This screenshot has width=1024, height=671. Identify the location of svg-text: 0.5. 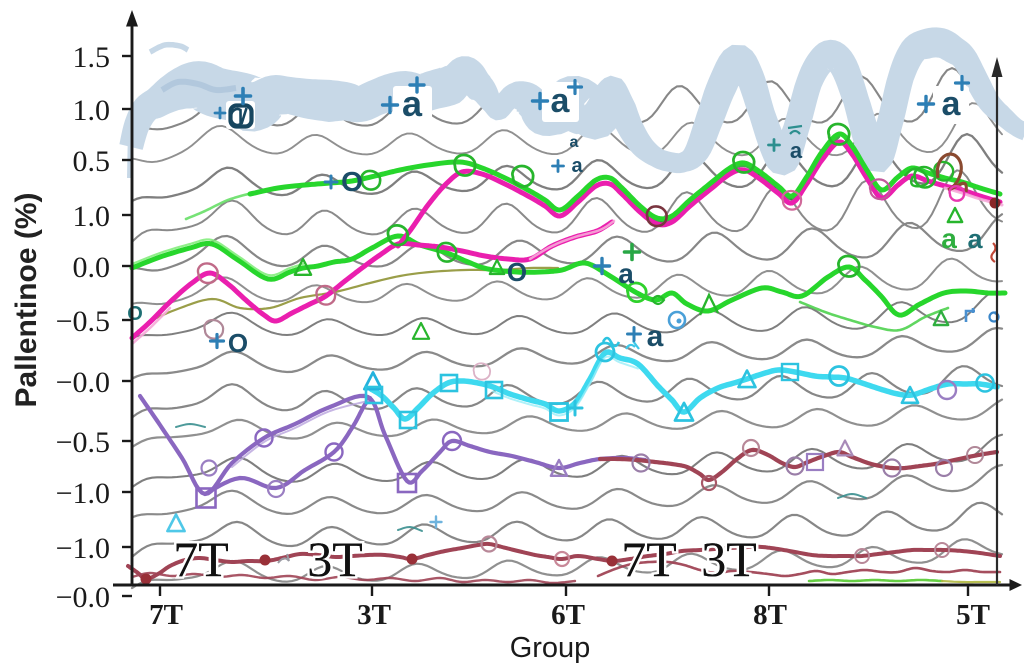
(92, 161).